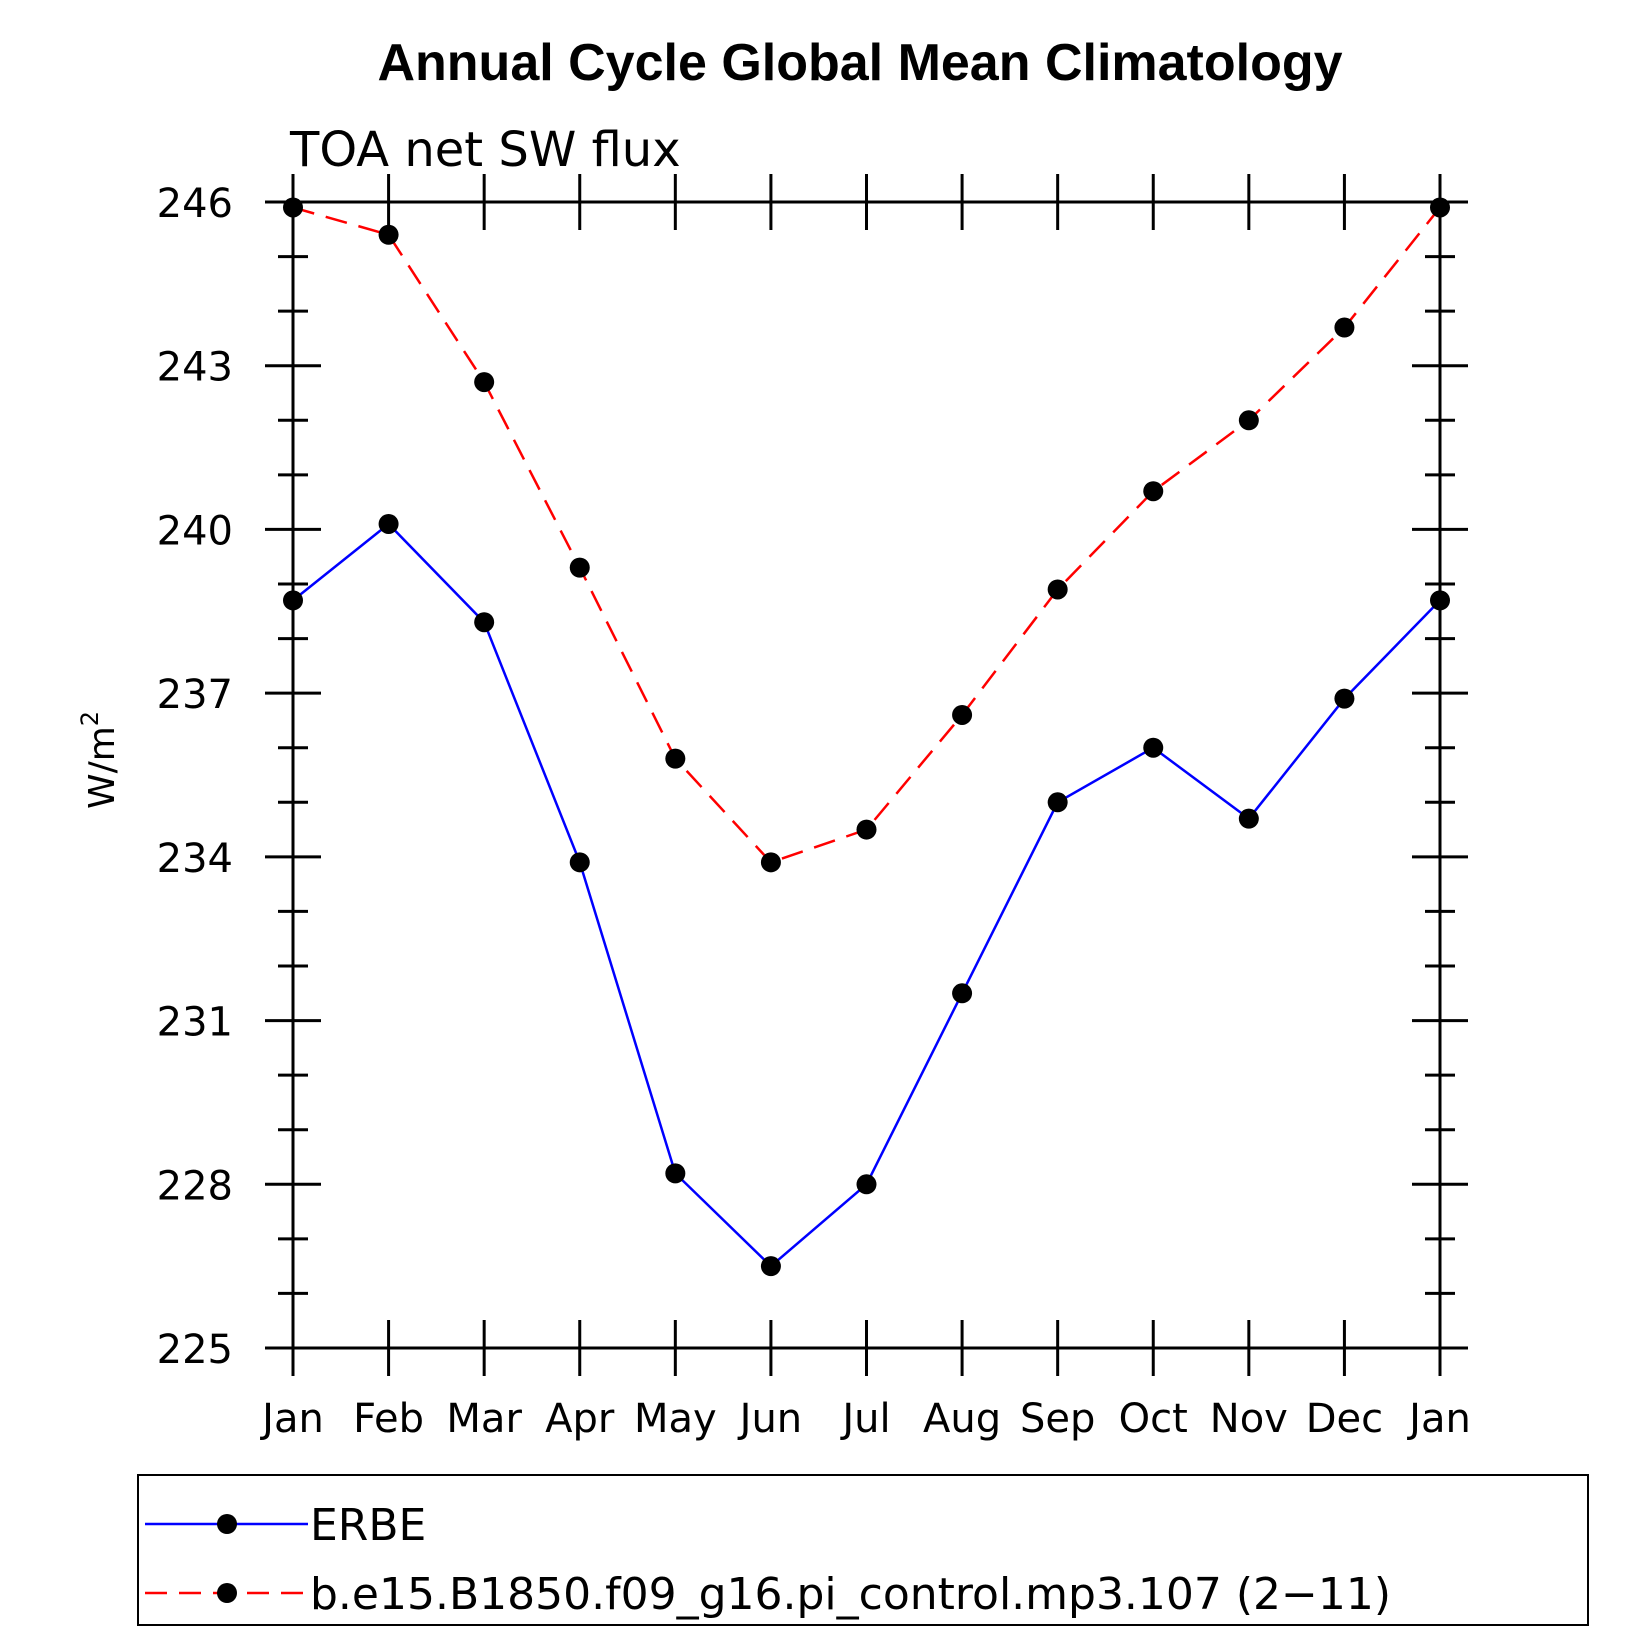  What do you see at coordinates (1057, 1419) in the screenshot?
I see `x-tick-label: Sep` at bounding box center [1057, 1419].